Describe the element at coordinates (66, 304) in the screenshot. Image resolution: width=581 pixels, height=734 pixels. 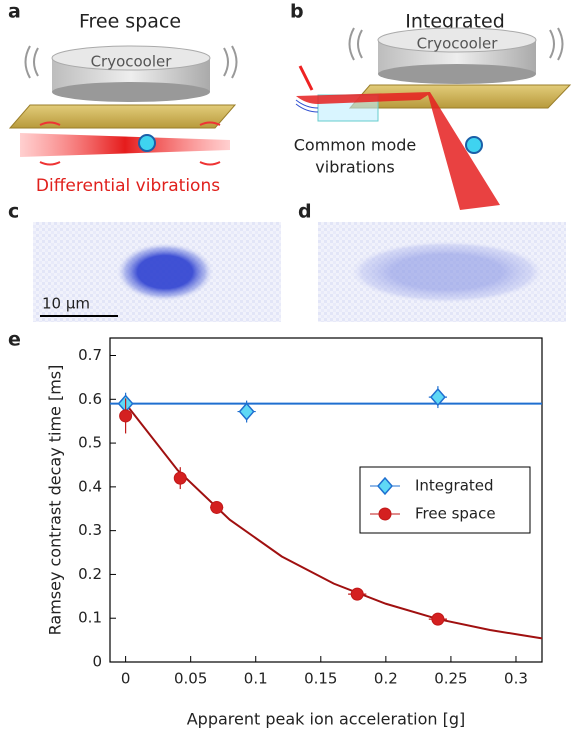
I see `scale-label: 10 μm` at that location.